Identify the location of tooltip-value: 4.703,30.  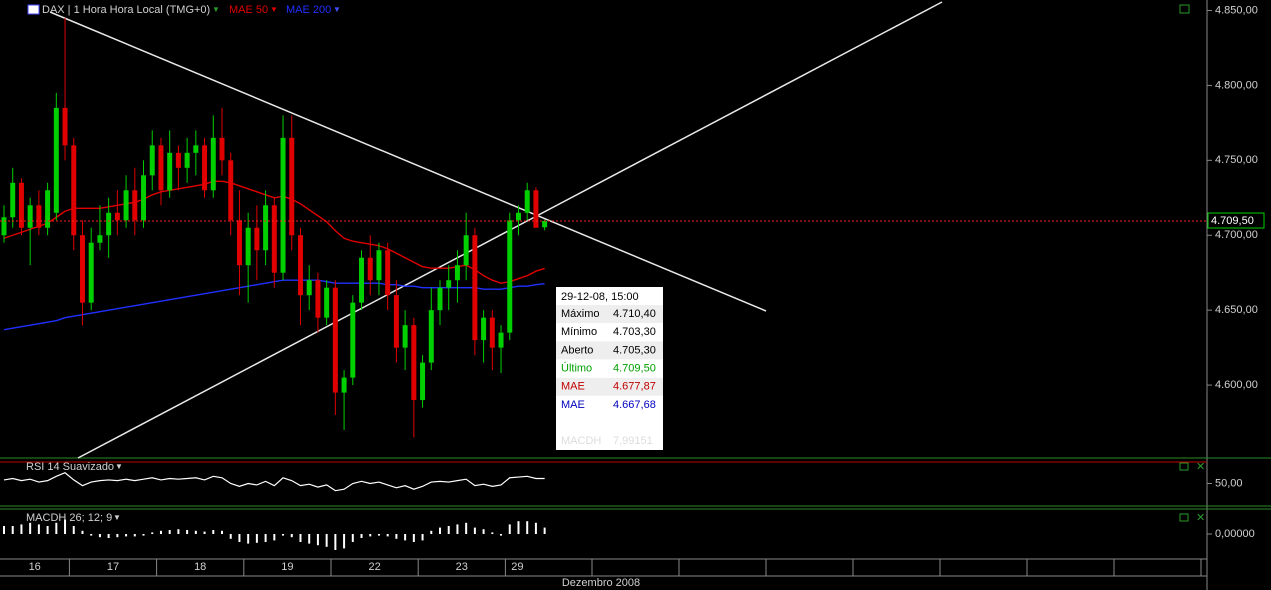
(634, 332).